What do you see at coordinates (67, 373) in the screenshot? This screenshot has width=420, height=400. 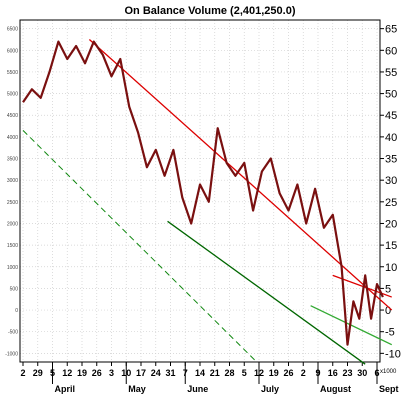 I see `x-tick-label: 12` at bounding box center [67, 373].